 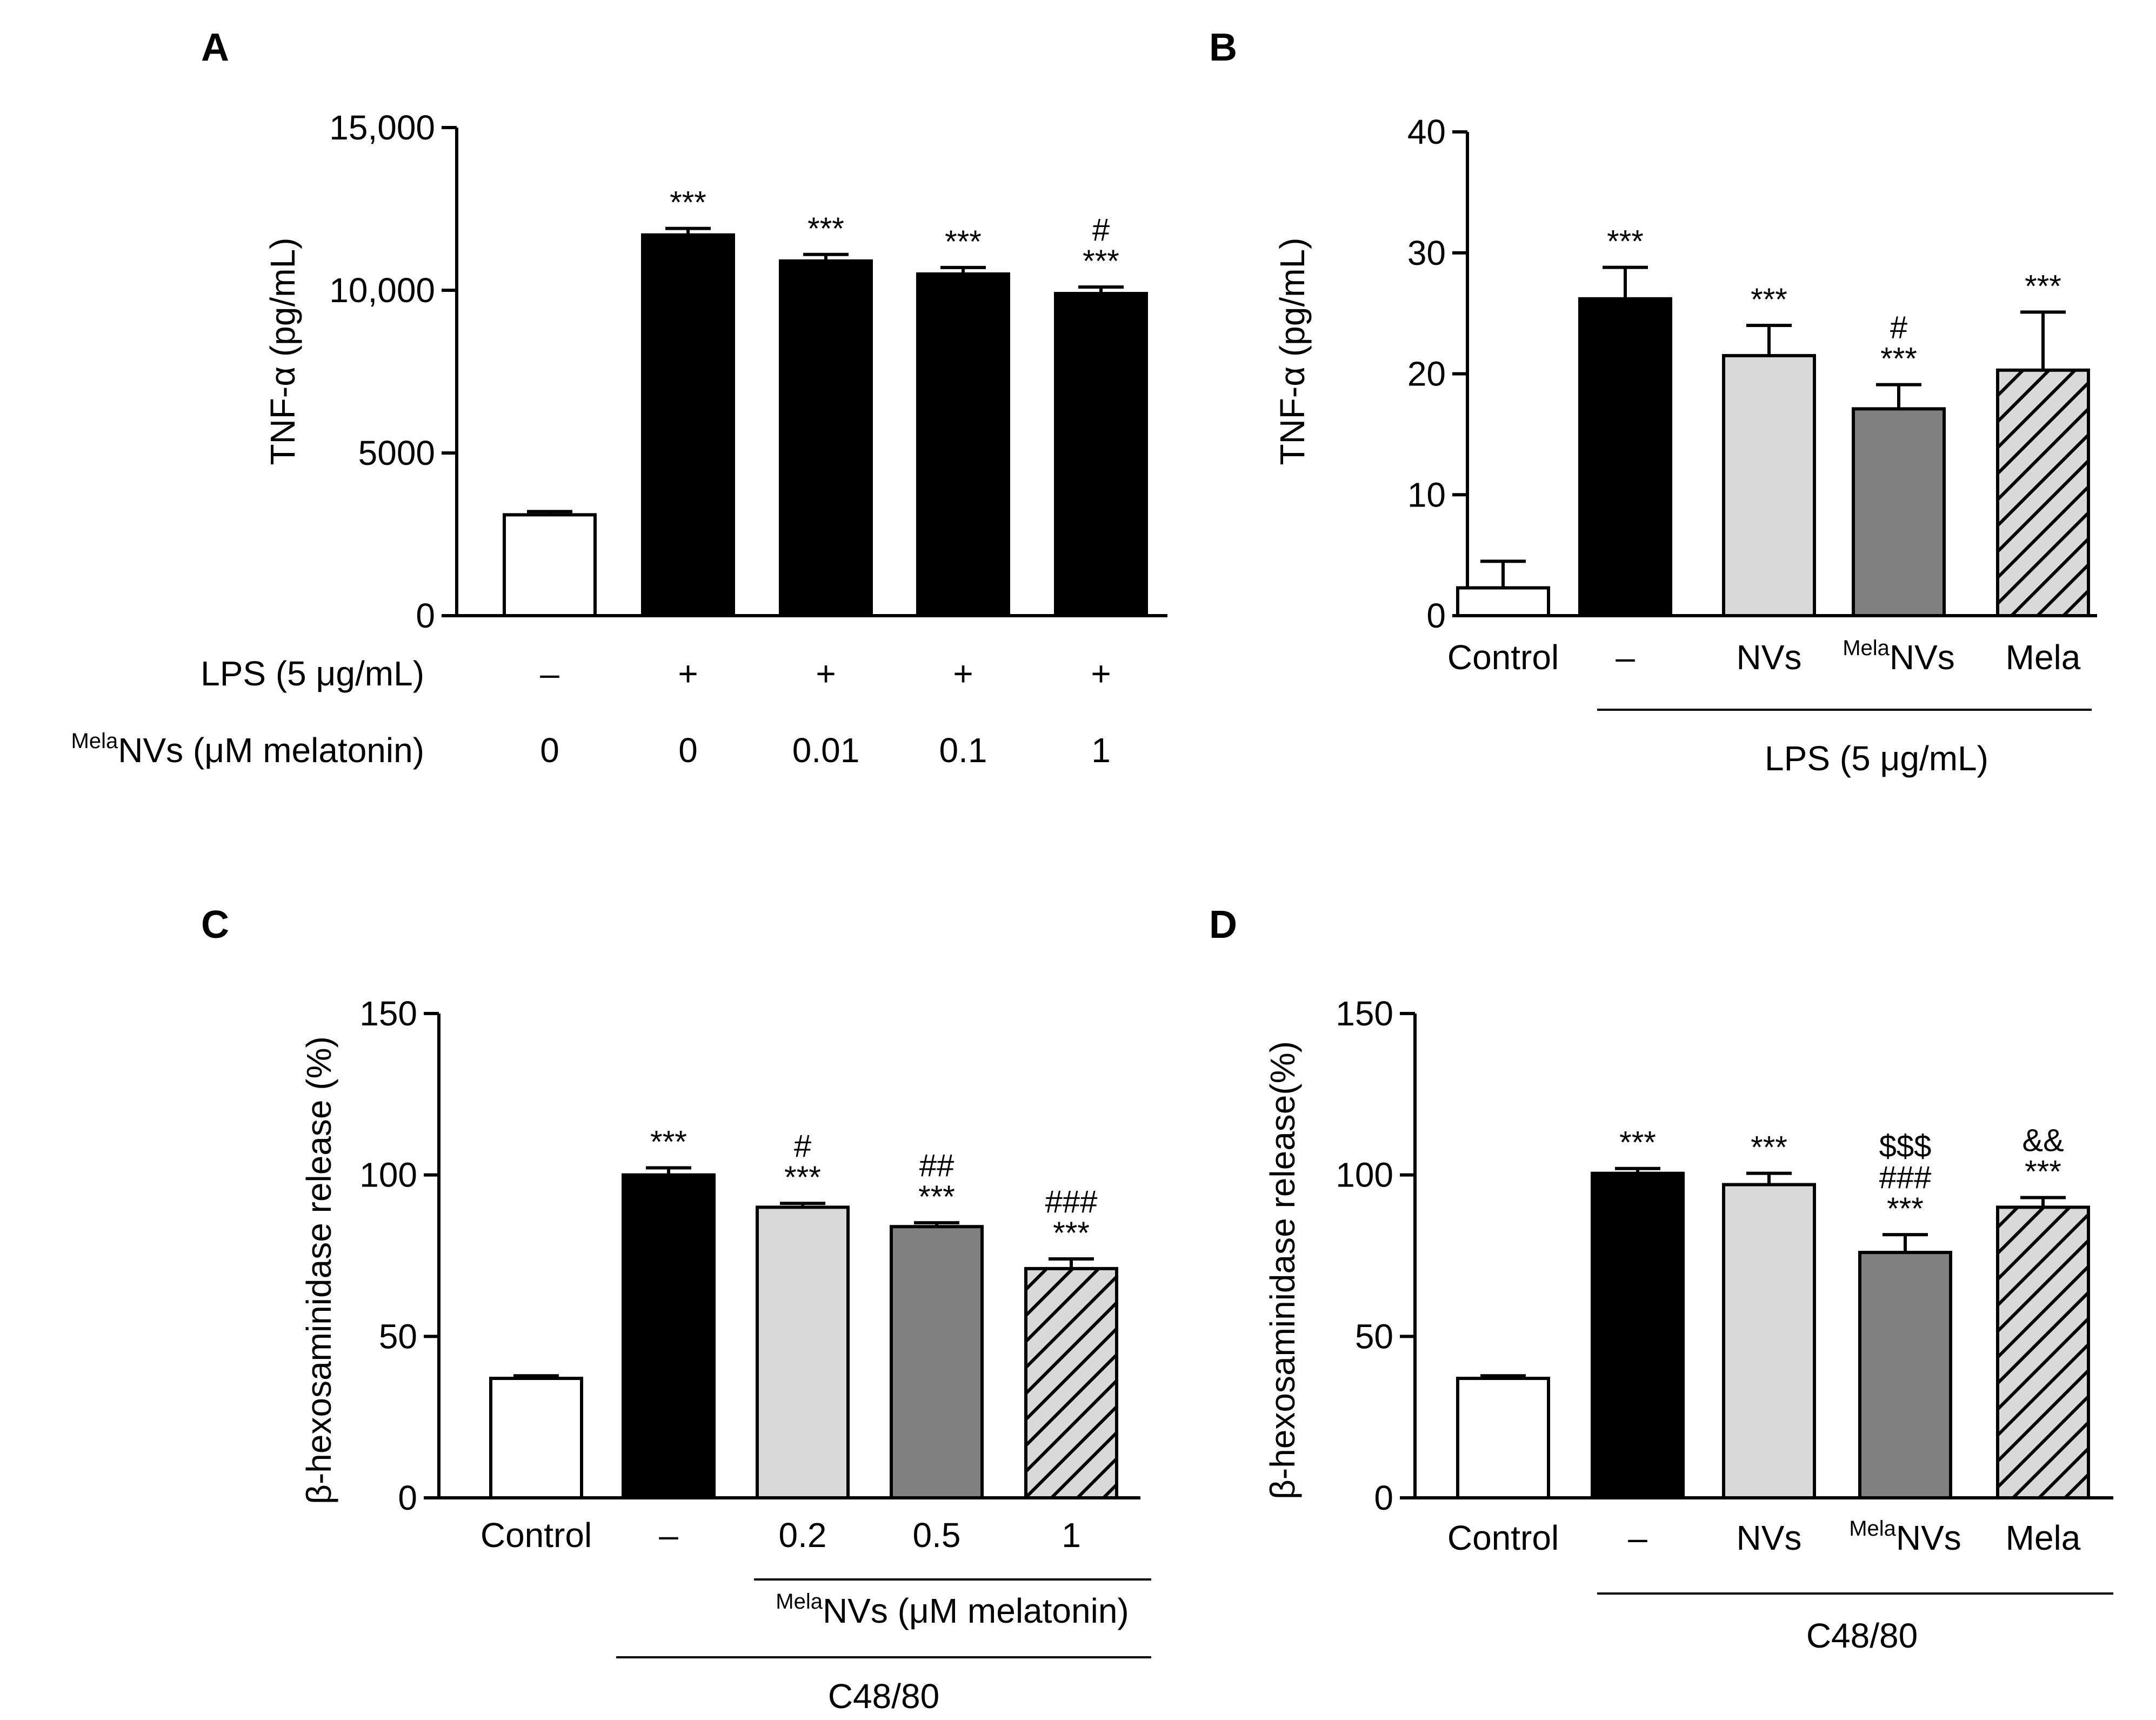 I want to click on panel-a-y-tick-label: 5000, so click(x=397, y=453).